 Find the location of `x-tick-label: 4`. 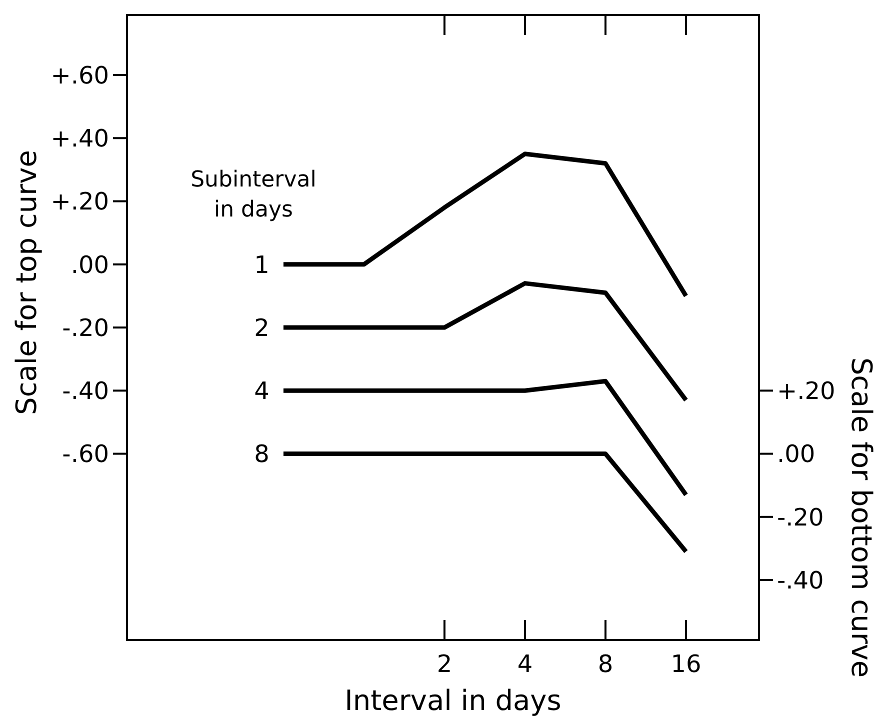

x-tick-label: 4 is located at coordinates (525, 664).